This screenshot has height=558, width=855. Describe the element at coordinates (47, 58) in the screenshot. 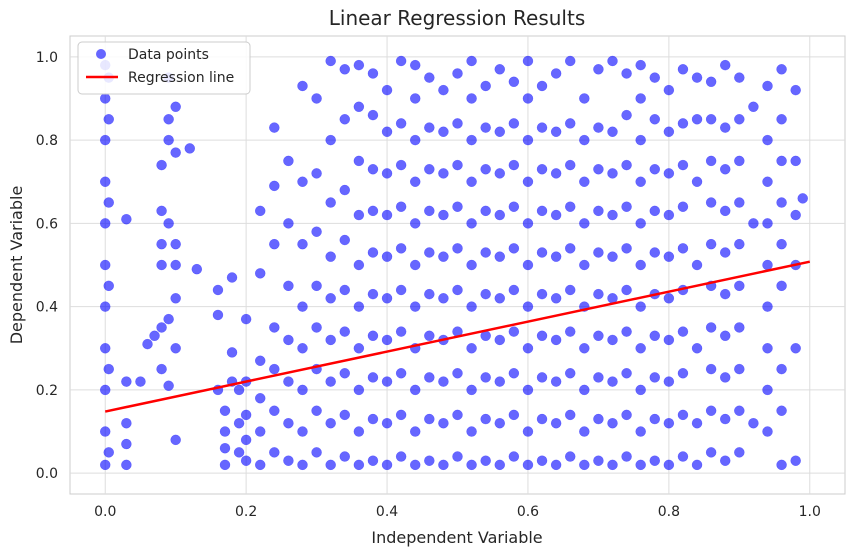

I see `y-tick-label: 1.0` at that location.